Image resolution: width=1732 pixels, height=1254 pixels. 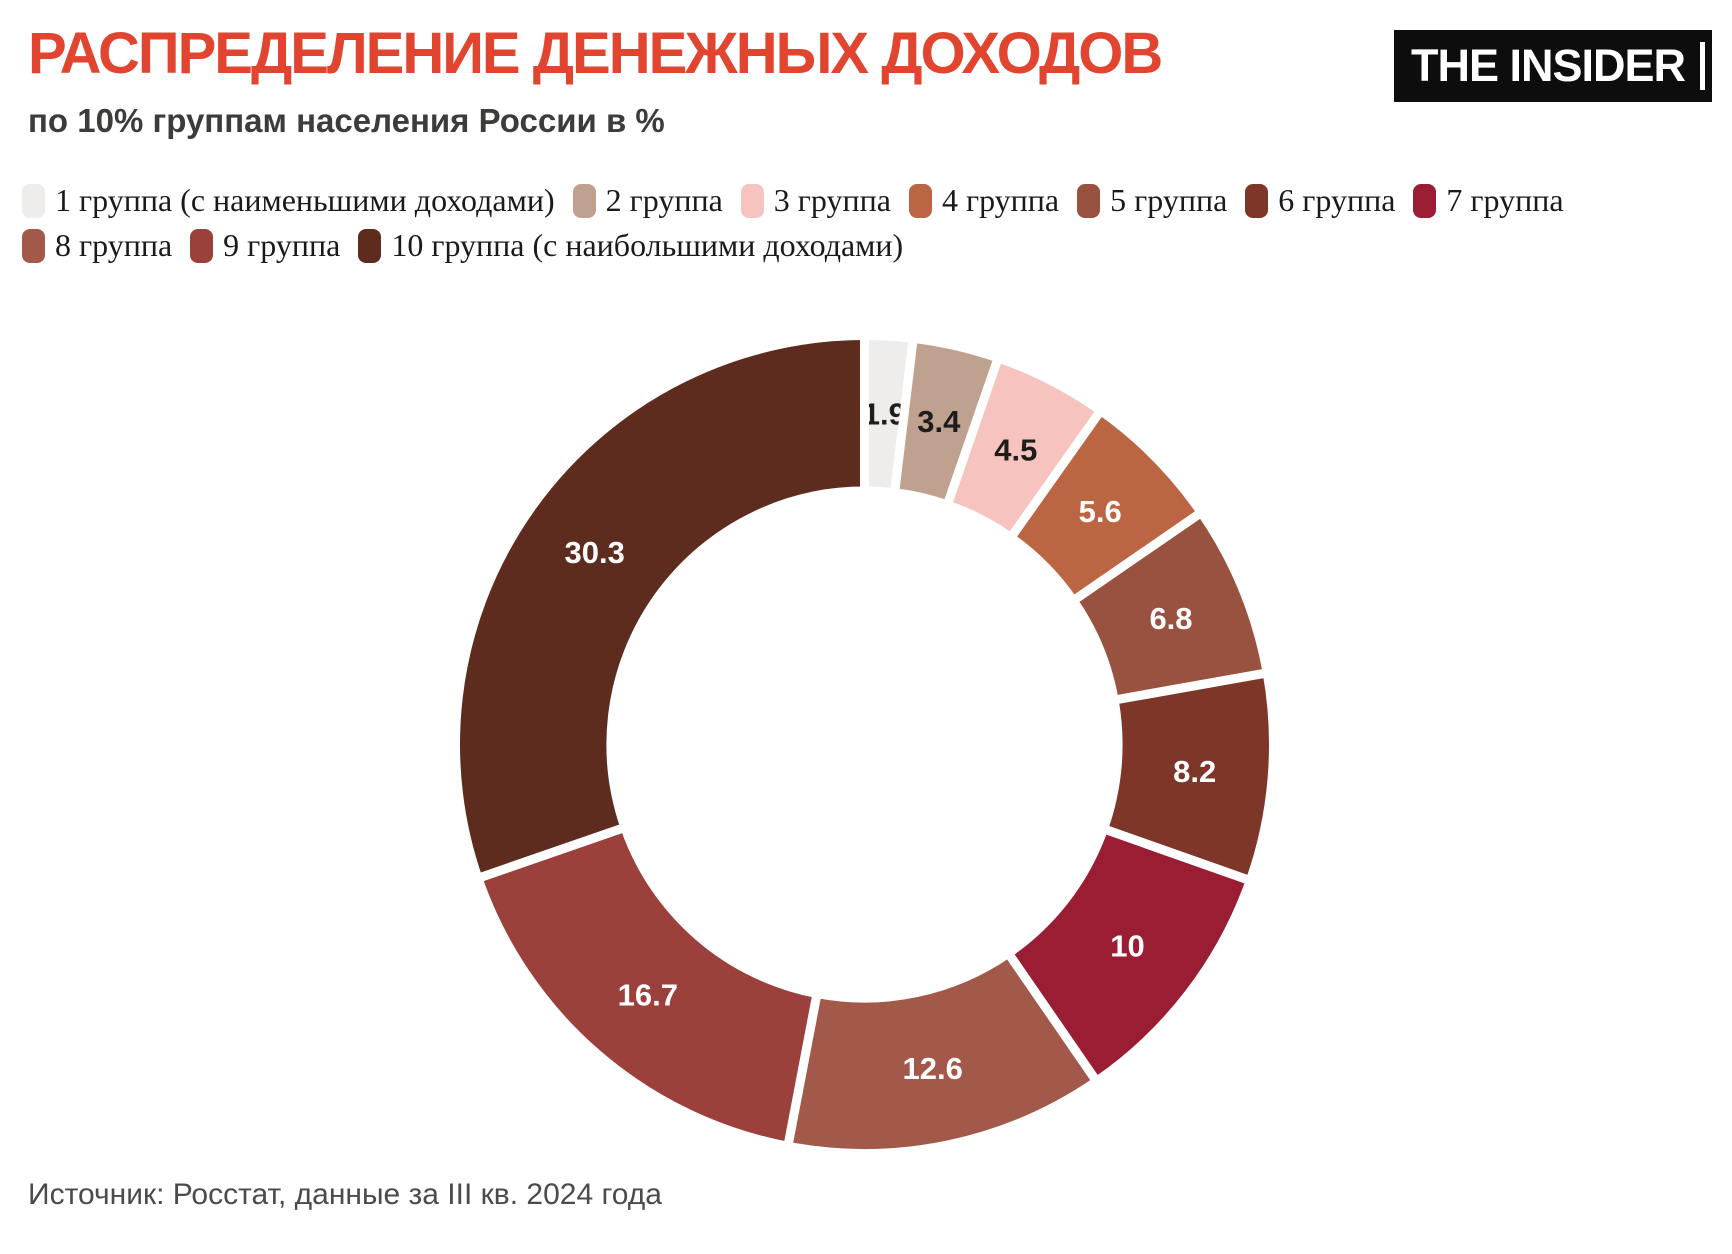 I want to click on legend-item: 7 группа, so click(x=1488, y=200).